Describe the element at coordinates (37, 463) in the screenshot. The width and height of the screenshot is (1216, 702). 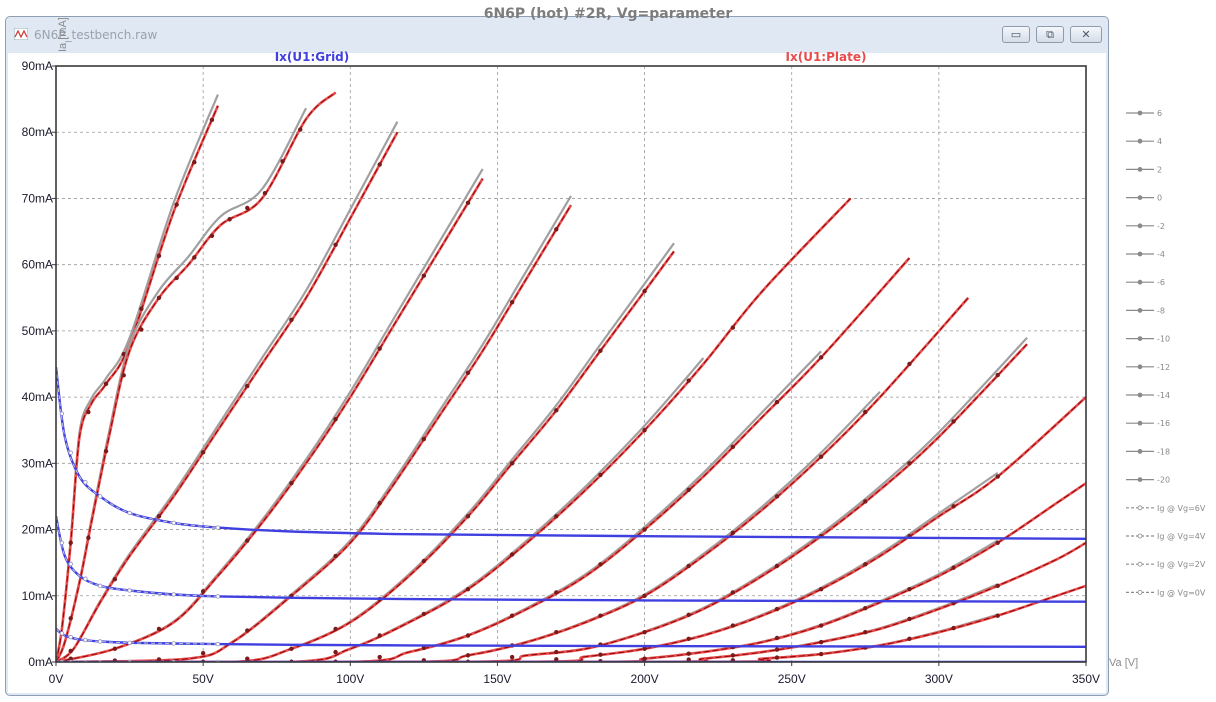
I see `y-tick-label: 30mA` at that location.